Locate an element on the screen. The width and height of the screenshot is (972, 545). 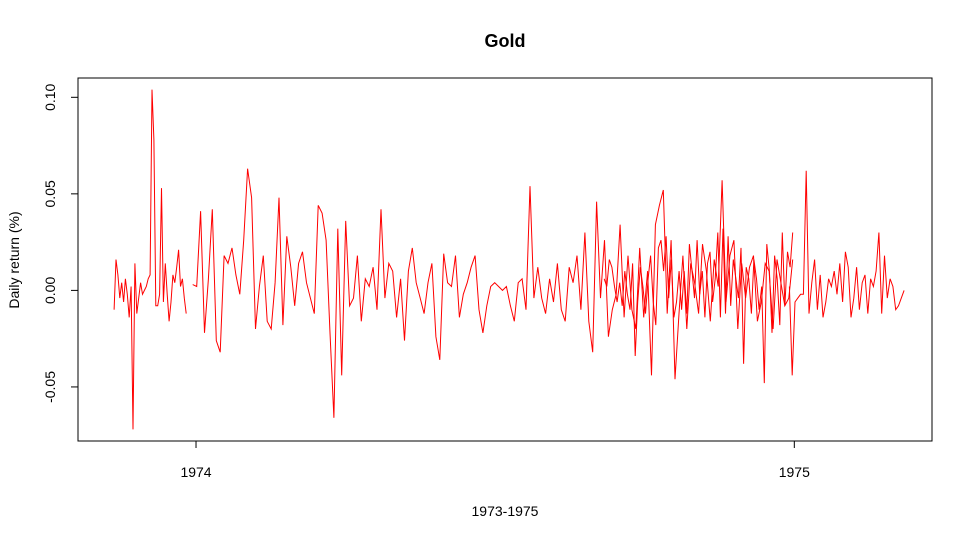
x-axis: 1974 1975 is located at coordinates (495, 460).